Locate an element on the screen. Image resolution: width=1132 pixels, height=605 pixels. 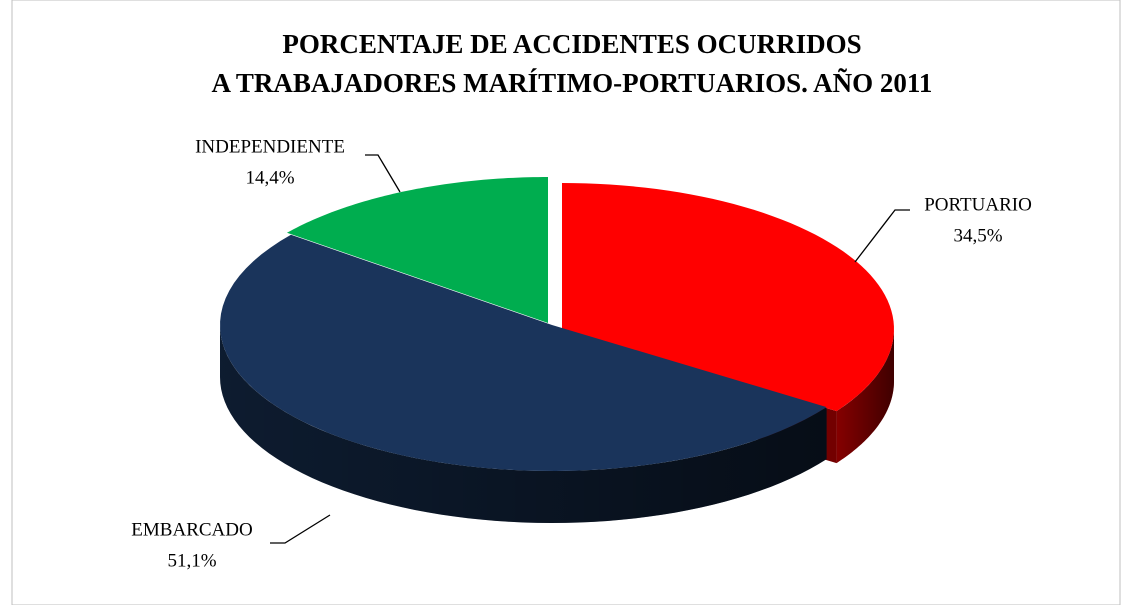
value-label: 34,5% is located at coordinates (977, 235).